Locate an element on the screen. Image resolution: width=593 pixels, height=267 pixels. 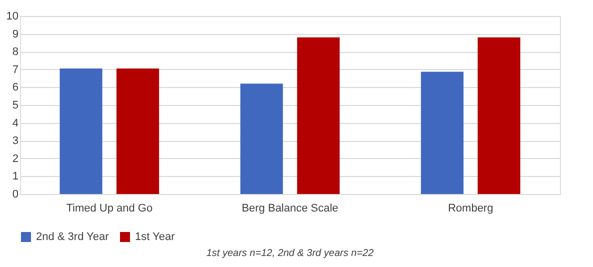
y-tick-label: 1 is located at coordinates (15, 176).